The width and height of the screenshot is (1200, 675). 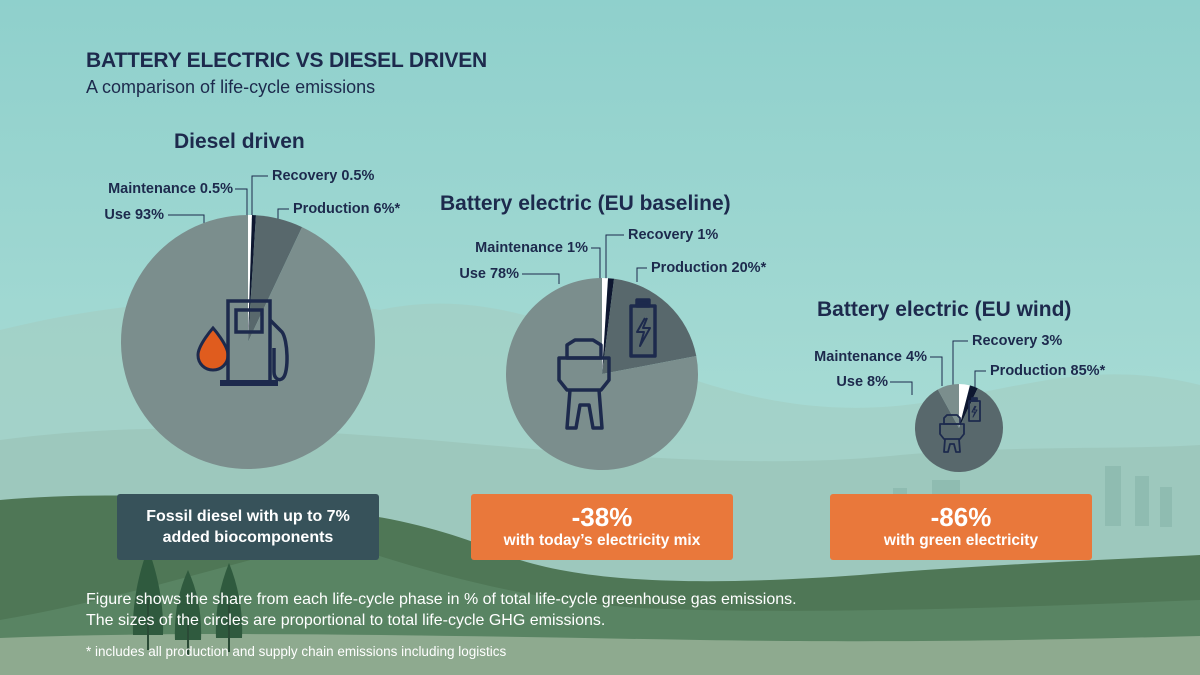 I want to click on baseline-reduction-text: with today’s electricity mix, so click(x=602, y=540).